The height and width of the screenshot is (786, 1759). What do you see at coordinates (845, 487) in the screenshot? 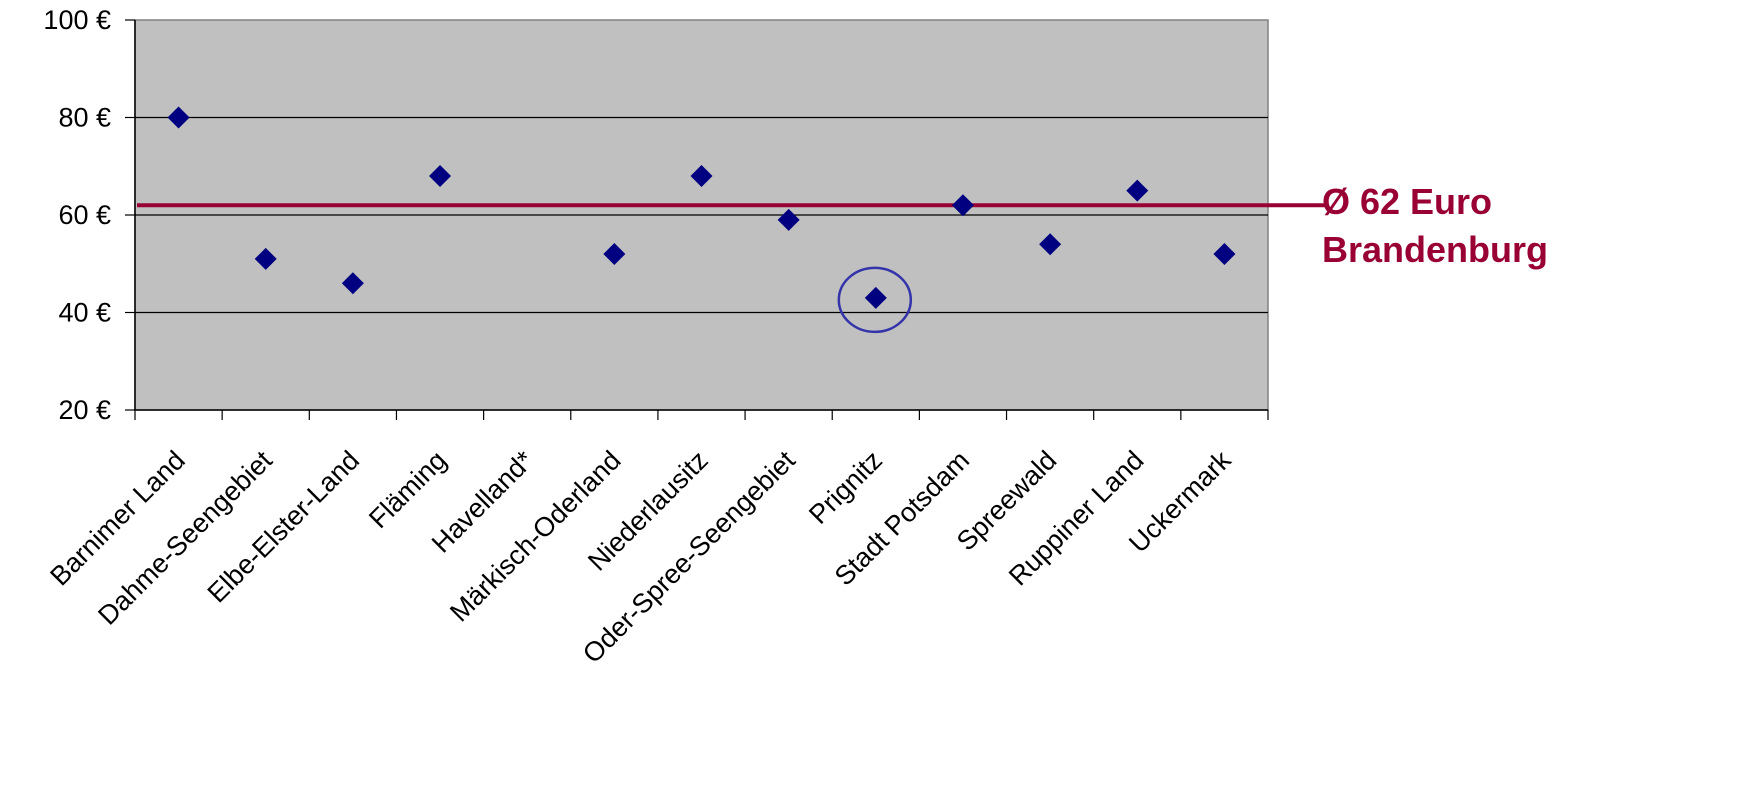
I see `x-tick-label: Prignitz` at bounding box center [845, 487].